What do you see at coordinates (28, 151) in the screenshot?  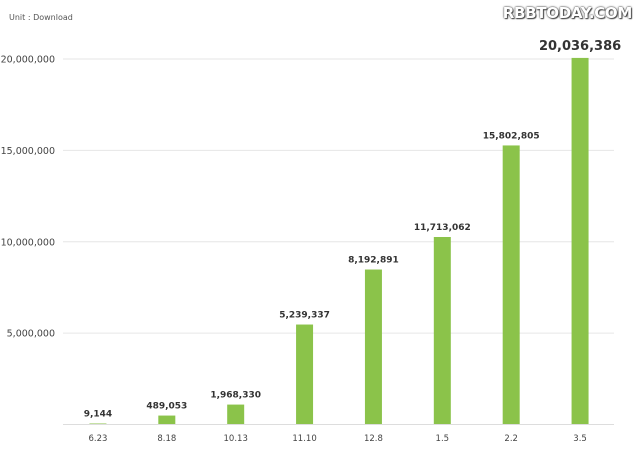 I see `y-tick-label: 15,000,000` at bounding box center [28, 151].